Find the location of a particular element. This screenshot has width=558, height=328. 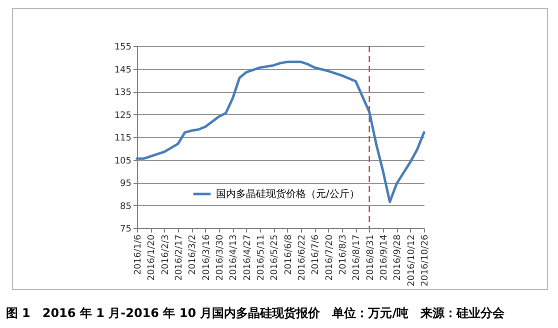

y-tick-label: 155 is located at coordinates (123, 47).